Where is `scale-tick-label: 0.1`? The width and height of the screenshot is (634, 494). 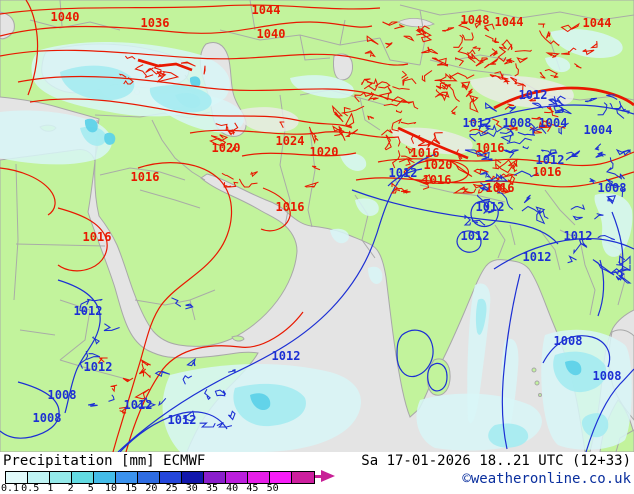 scale-tick-label: 0.1 is located at coordinates (10, 488).